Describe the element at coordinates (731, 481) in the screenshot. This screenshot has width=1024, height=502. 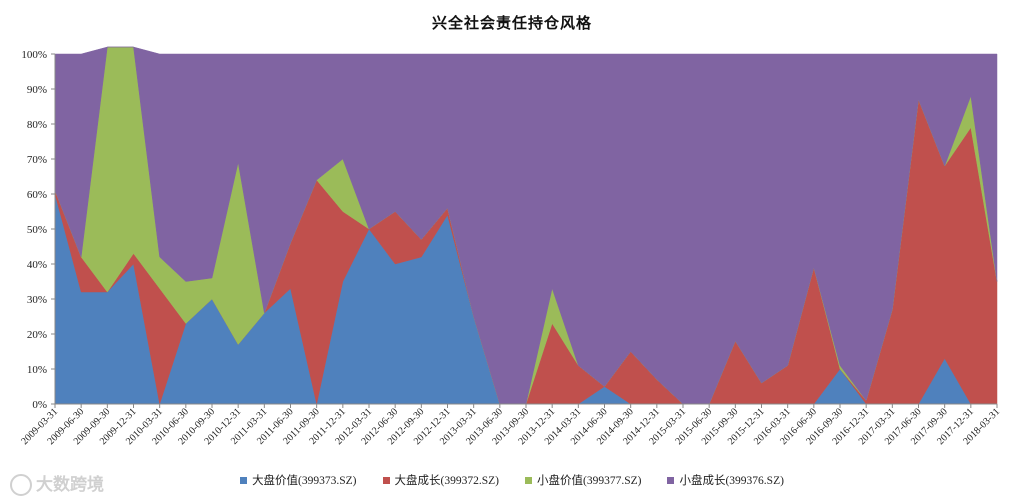
I see `legend-label: 小盘成长(399376.SZ)` at that location.